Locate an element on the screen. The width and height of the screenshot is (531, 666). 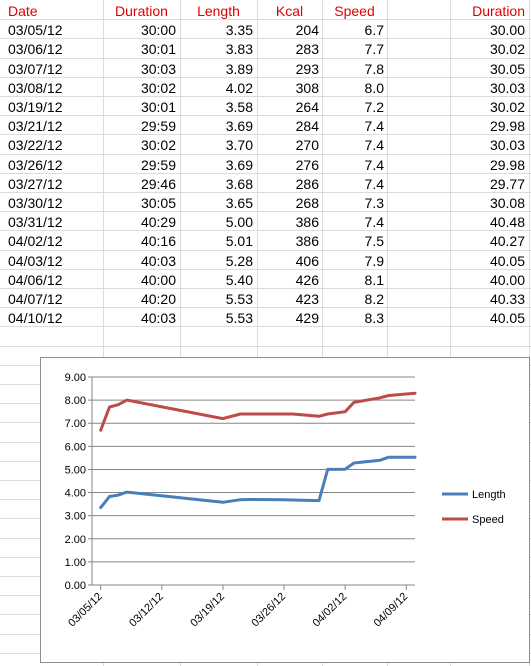
table-cell: 40.33 is located at coordinates (507, 299).